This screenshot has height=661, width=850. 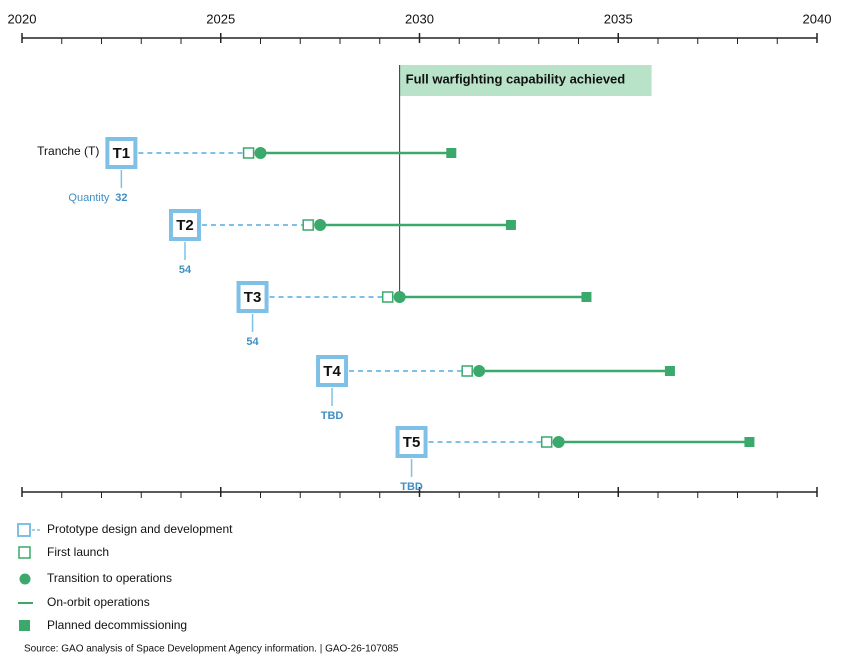 I want to click on legend-label: Prototype design and development, so click(x=140, y=529).